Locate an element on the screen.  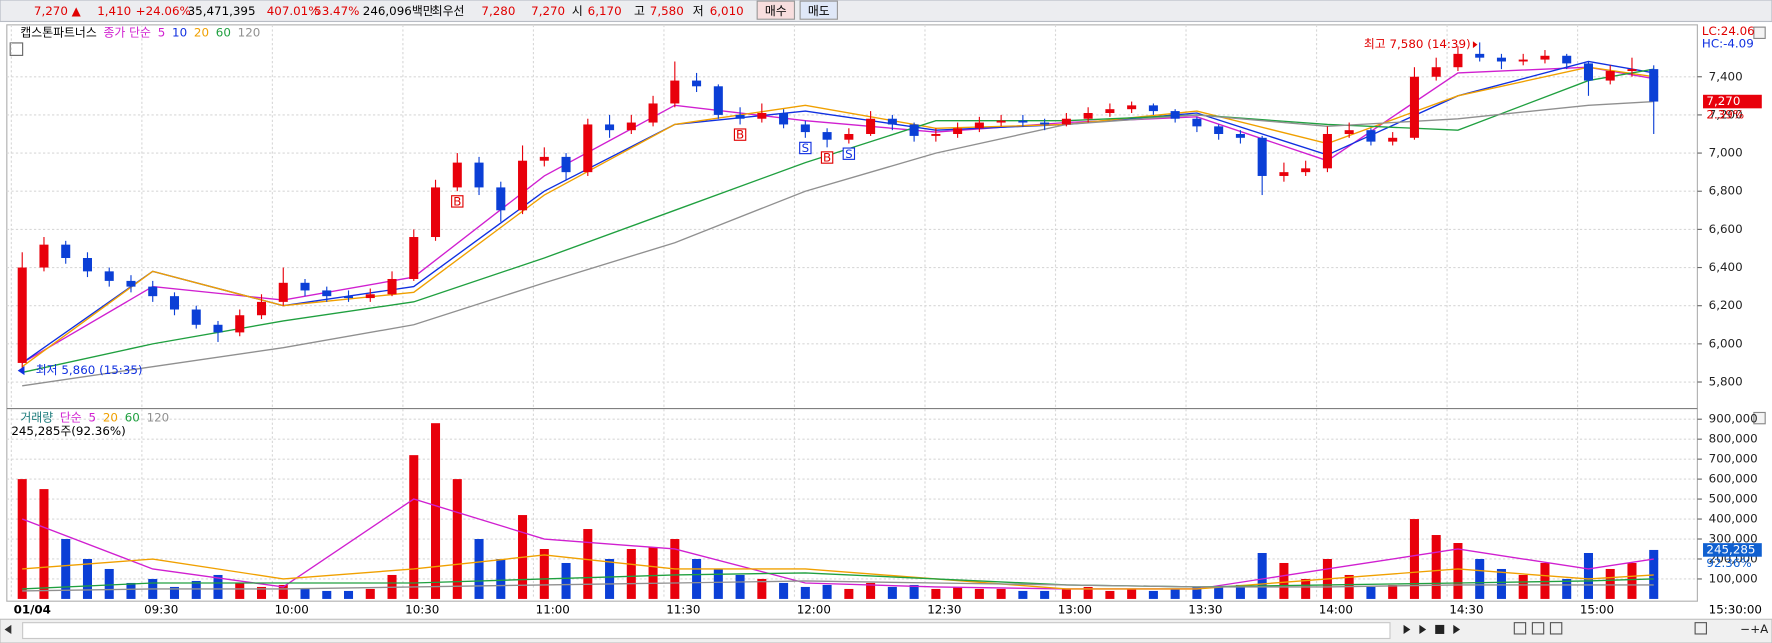
toolbar-value: 35,471,395 is located at coordinates (222, 11).